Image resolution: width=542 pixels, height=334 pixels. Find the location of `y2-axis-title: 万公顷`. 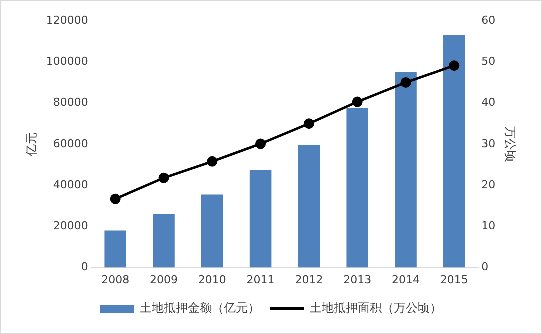

y2-axis-title: 万公顷 is located at coordinates (511, 144).